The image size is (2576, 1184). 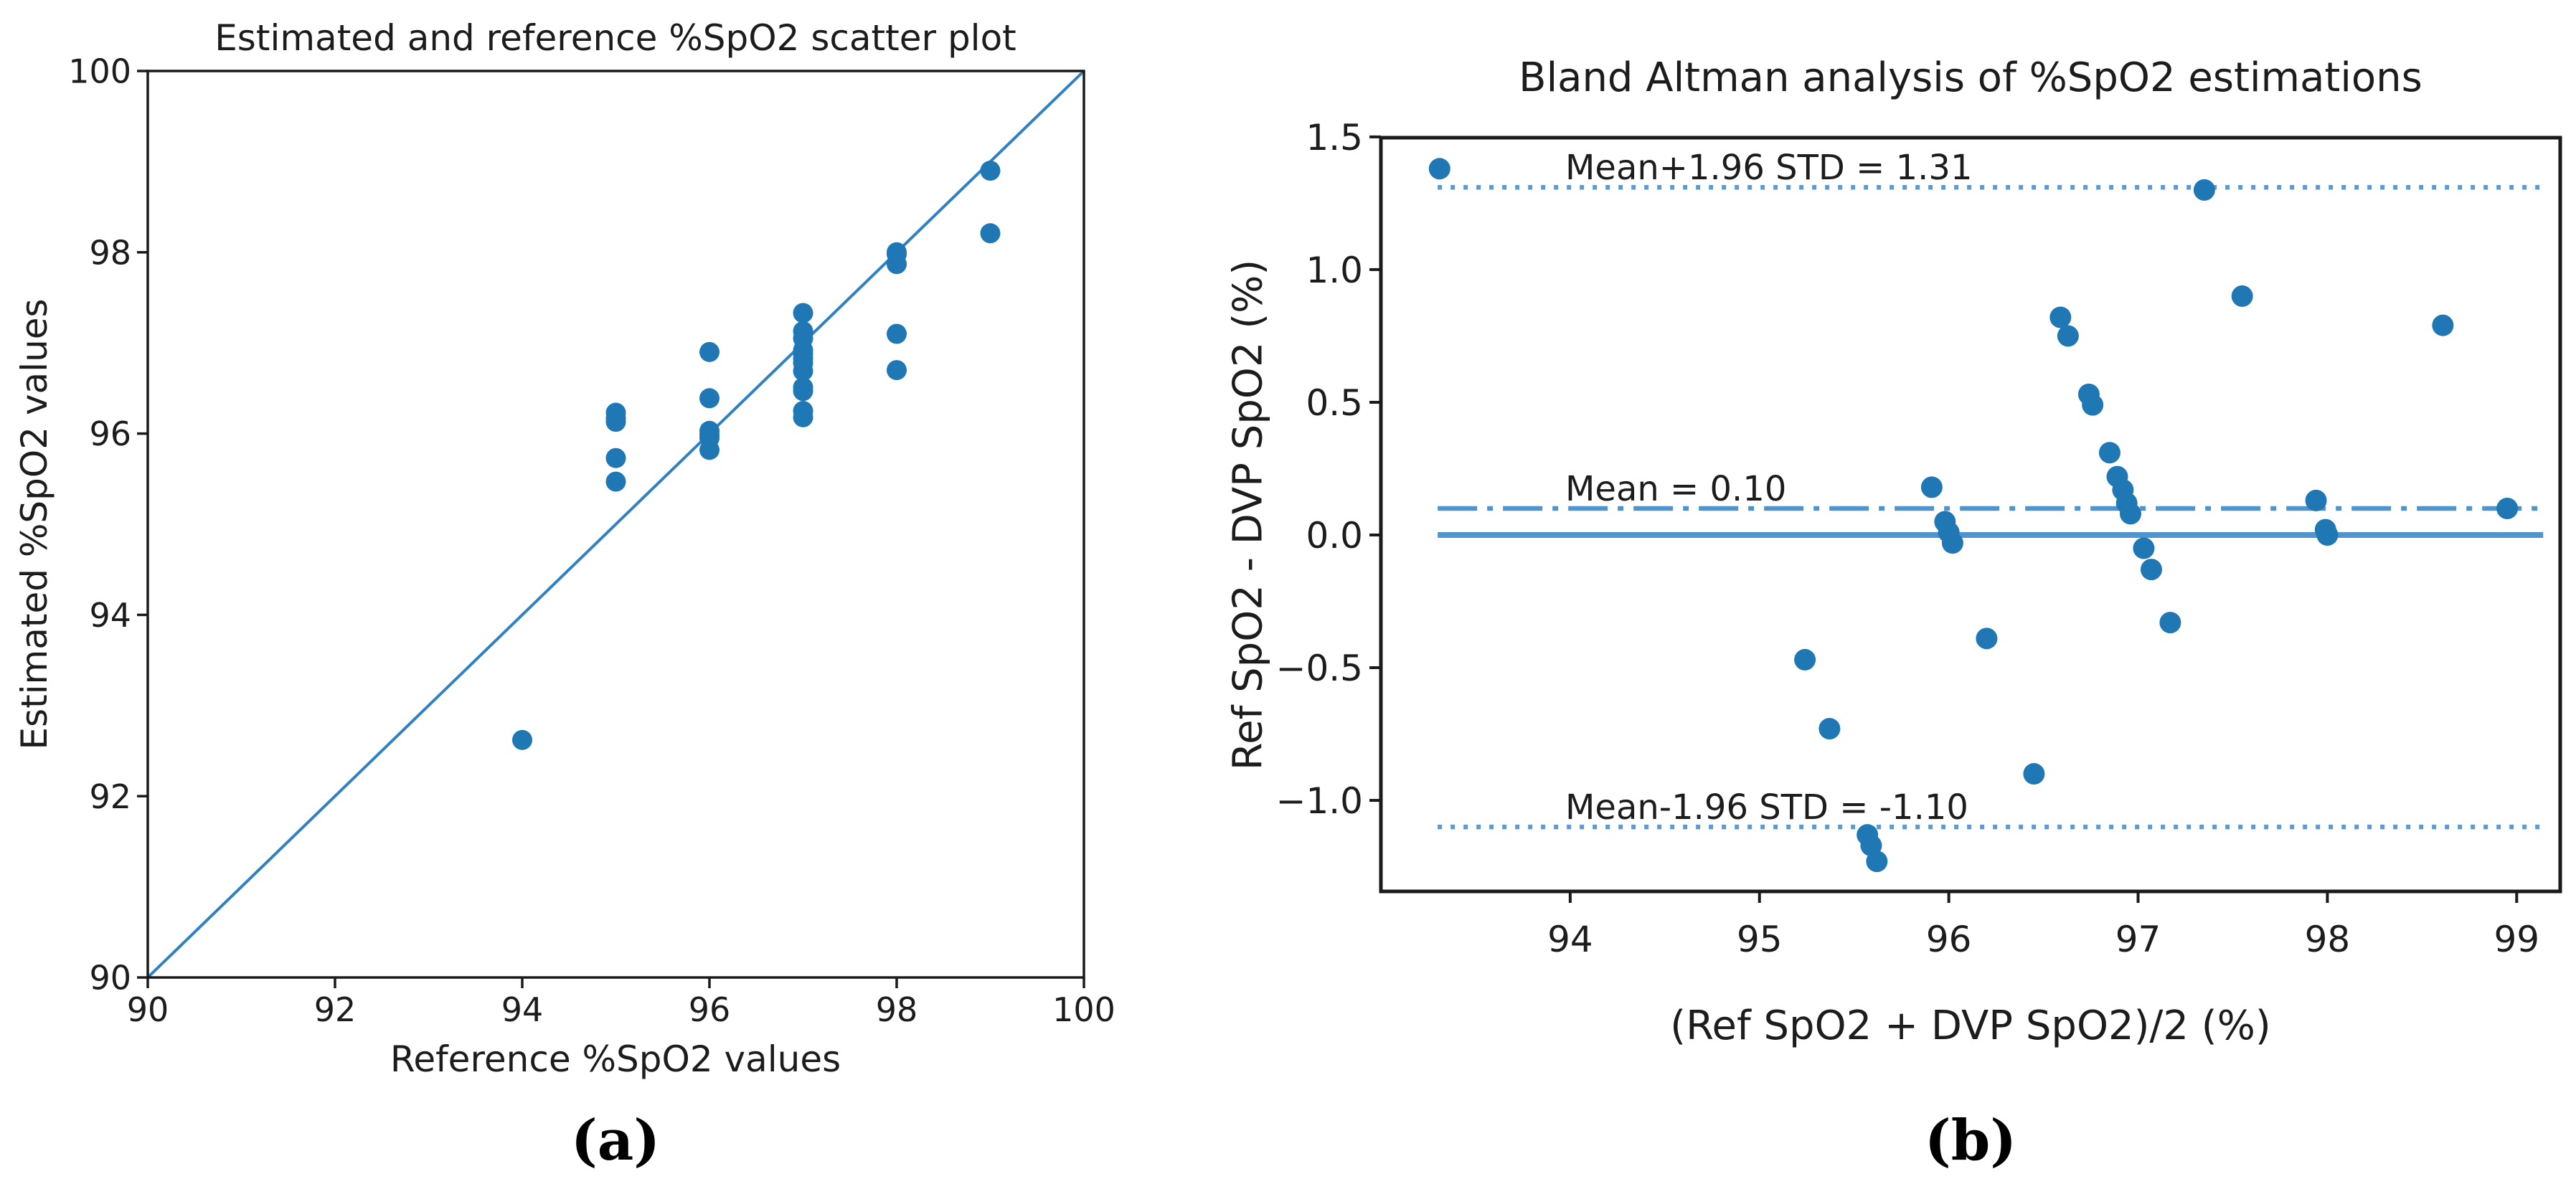 What do you see at coordinates (1083, 1009) in the screenshot?
I see `x-tick-label: 100` at bounding box center [1083, 1009].